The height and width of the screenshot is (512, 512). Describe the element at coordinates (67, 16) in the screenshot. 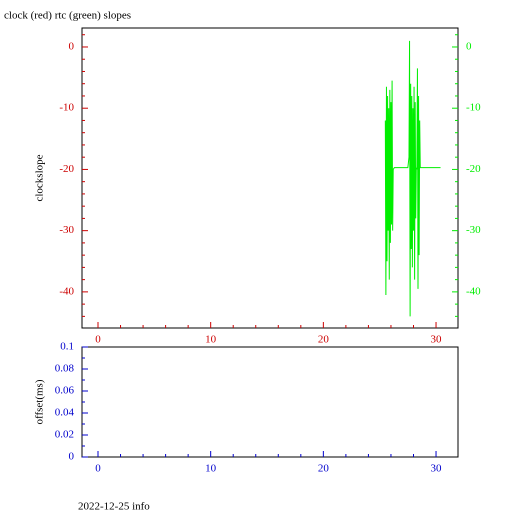

I see `chart-title: clock (red) rtc (green) slopes` at that location.